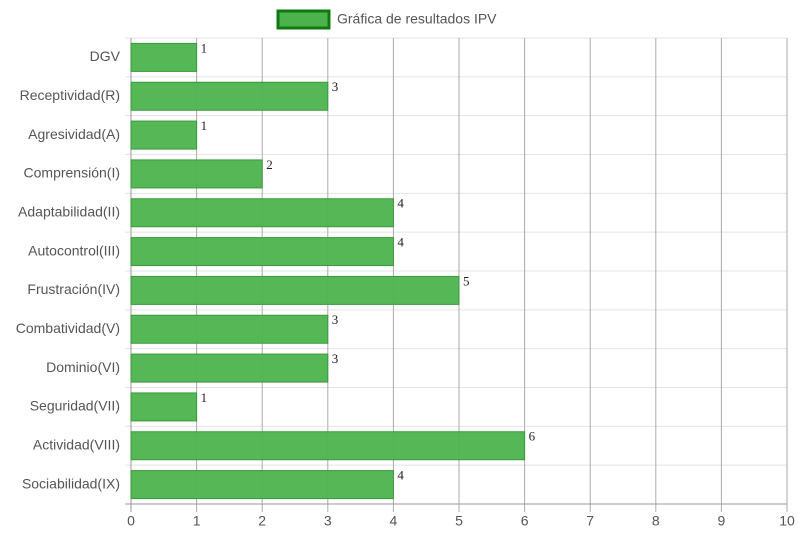 Image resolution: width=798 pixels, height=538 pixels. What do you see at coordinates (83, 367) in the screenshot?
I see `y-tick-label: Dominio(VI)` at bounding box center [83, 367].